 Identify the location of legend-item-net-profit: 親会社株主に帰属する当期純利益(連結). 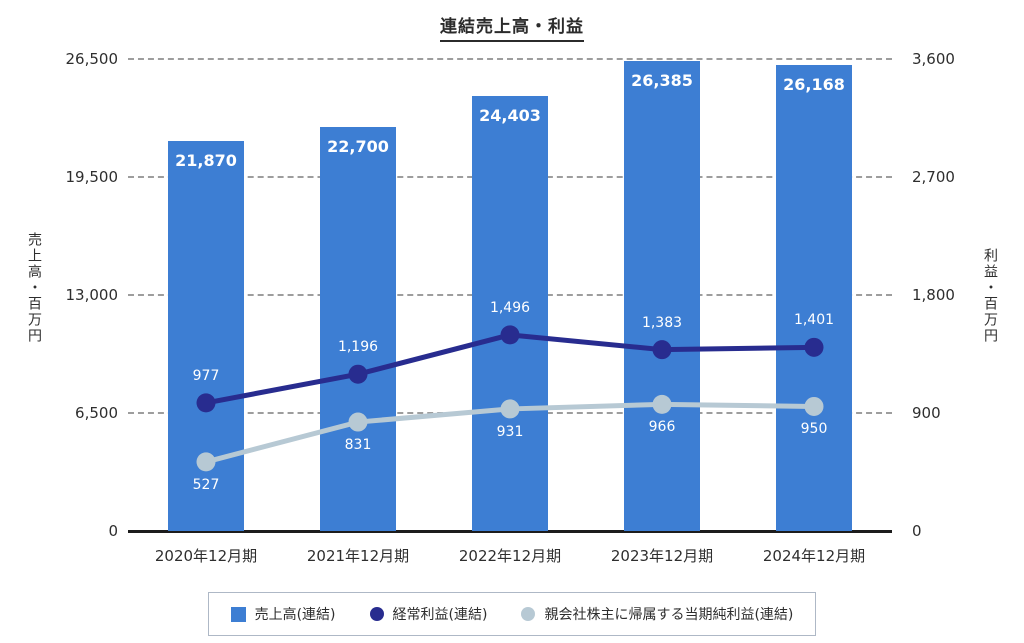
(657, 614).